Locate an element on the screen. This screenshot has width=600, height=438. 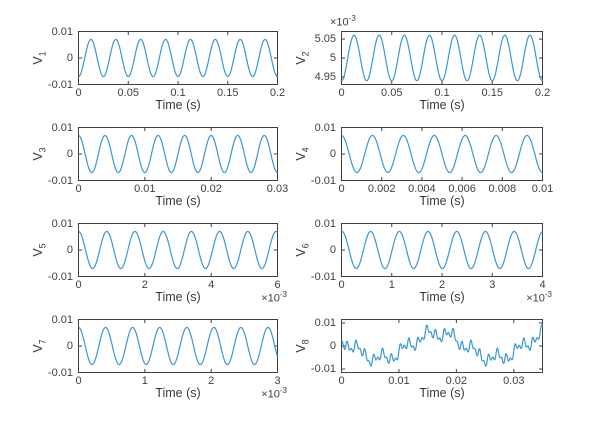
plot-area-v7 is located at coordinates (178, 346).